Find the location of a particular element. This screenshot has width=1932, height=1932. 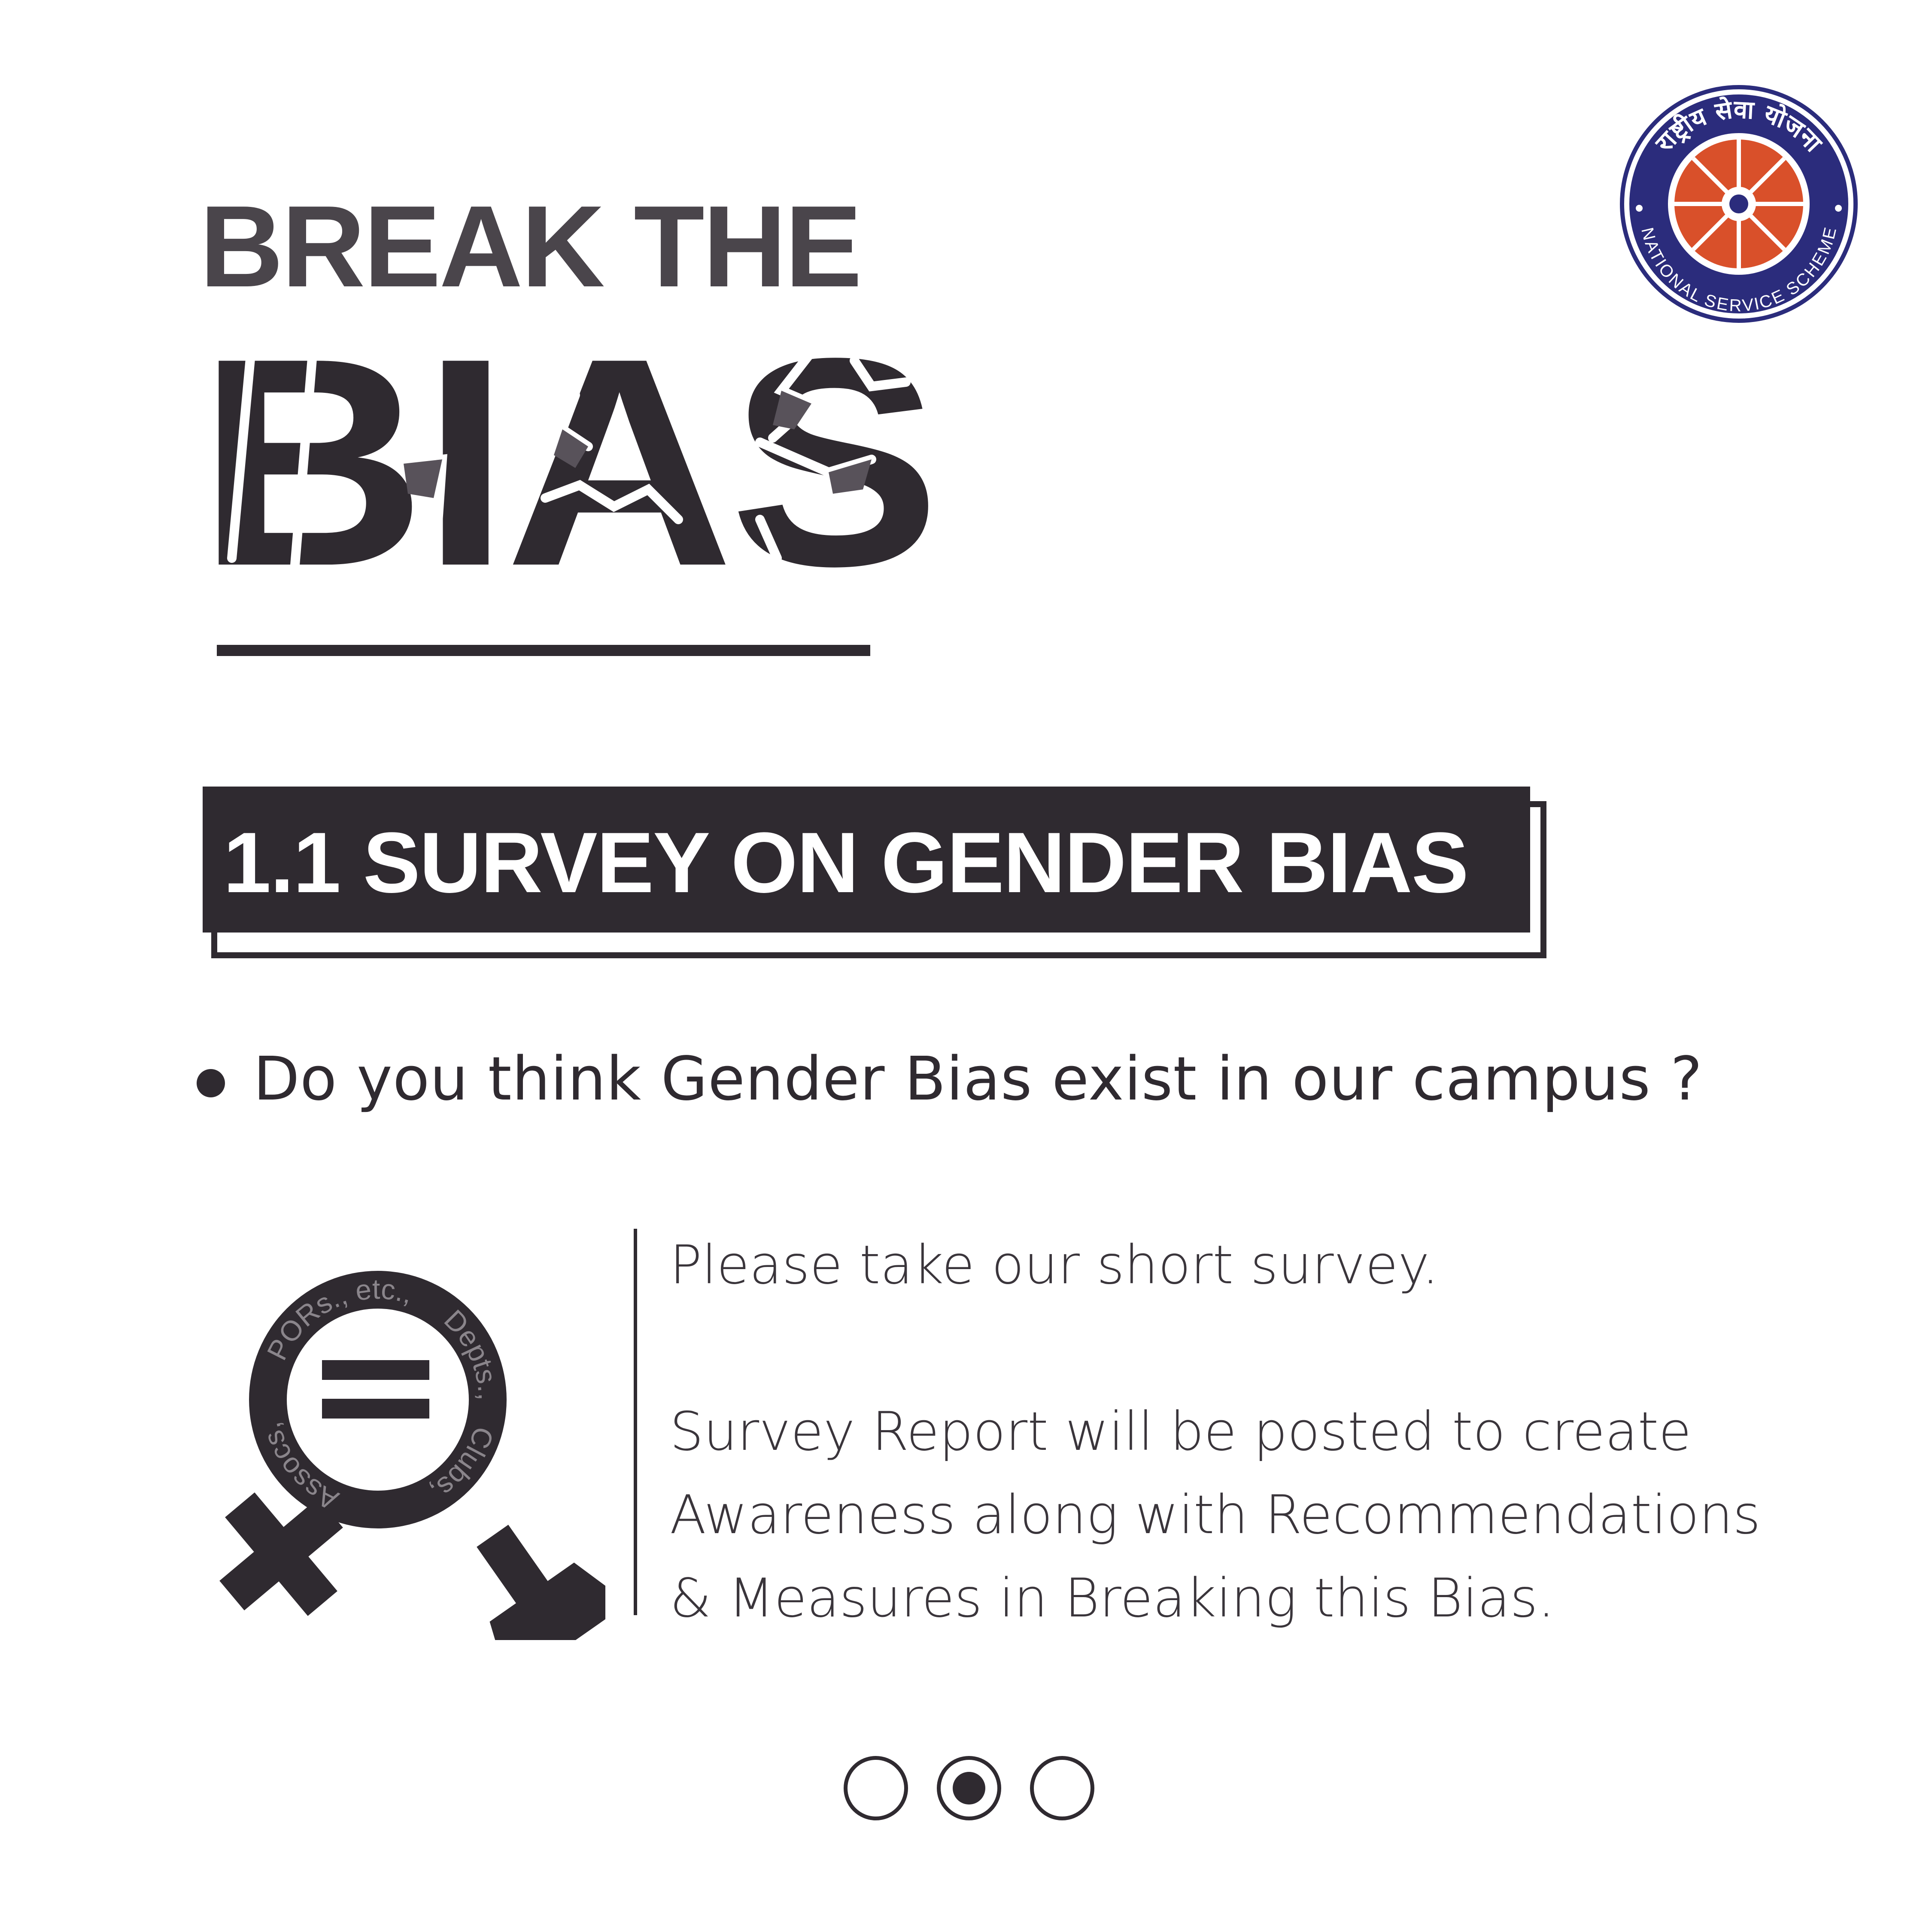

title-break-the: BREAK THE is located at coordinates (531, 247).